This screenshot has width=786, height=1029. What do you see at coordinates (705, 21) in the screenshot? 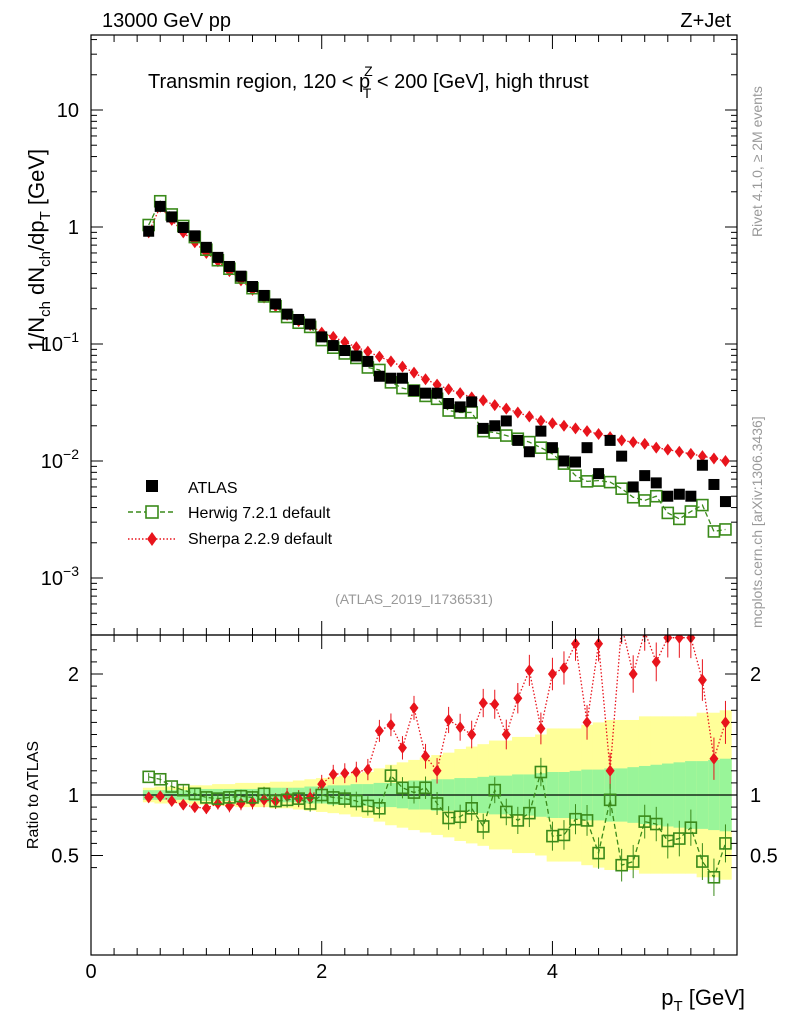
I see `process-label: Z+Jet` at bounding box center [705, 21].